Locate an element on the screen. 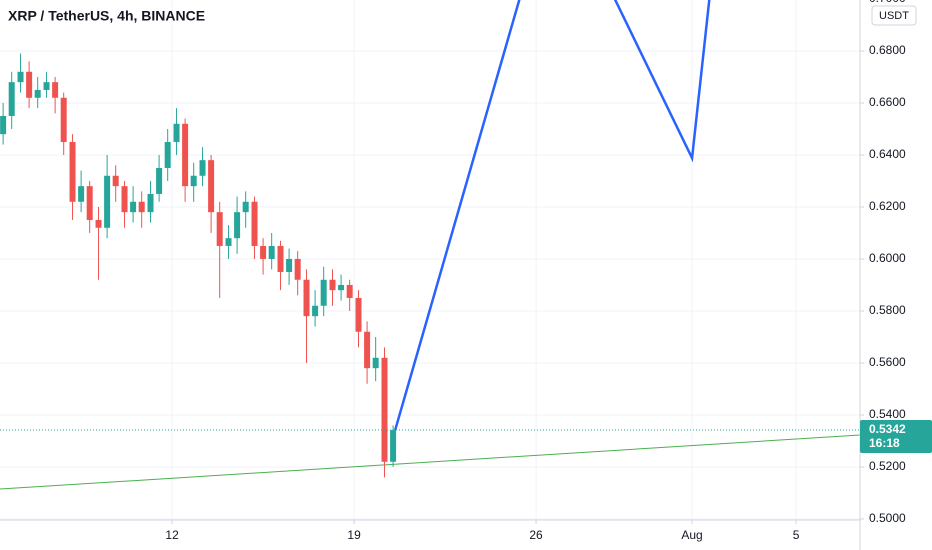  x-tick-label: 26 is located at coordinates (536, 535).